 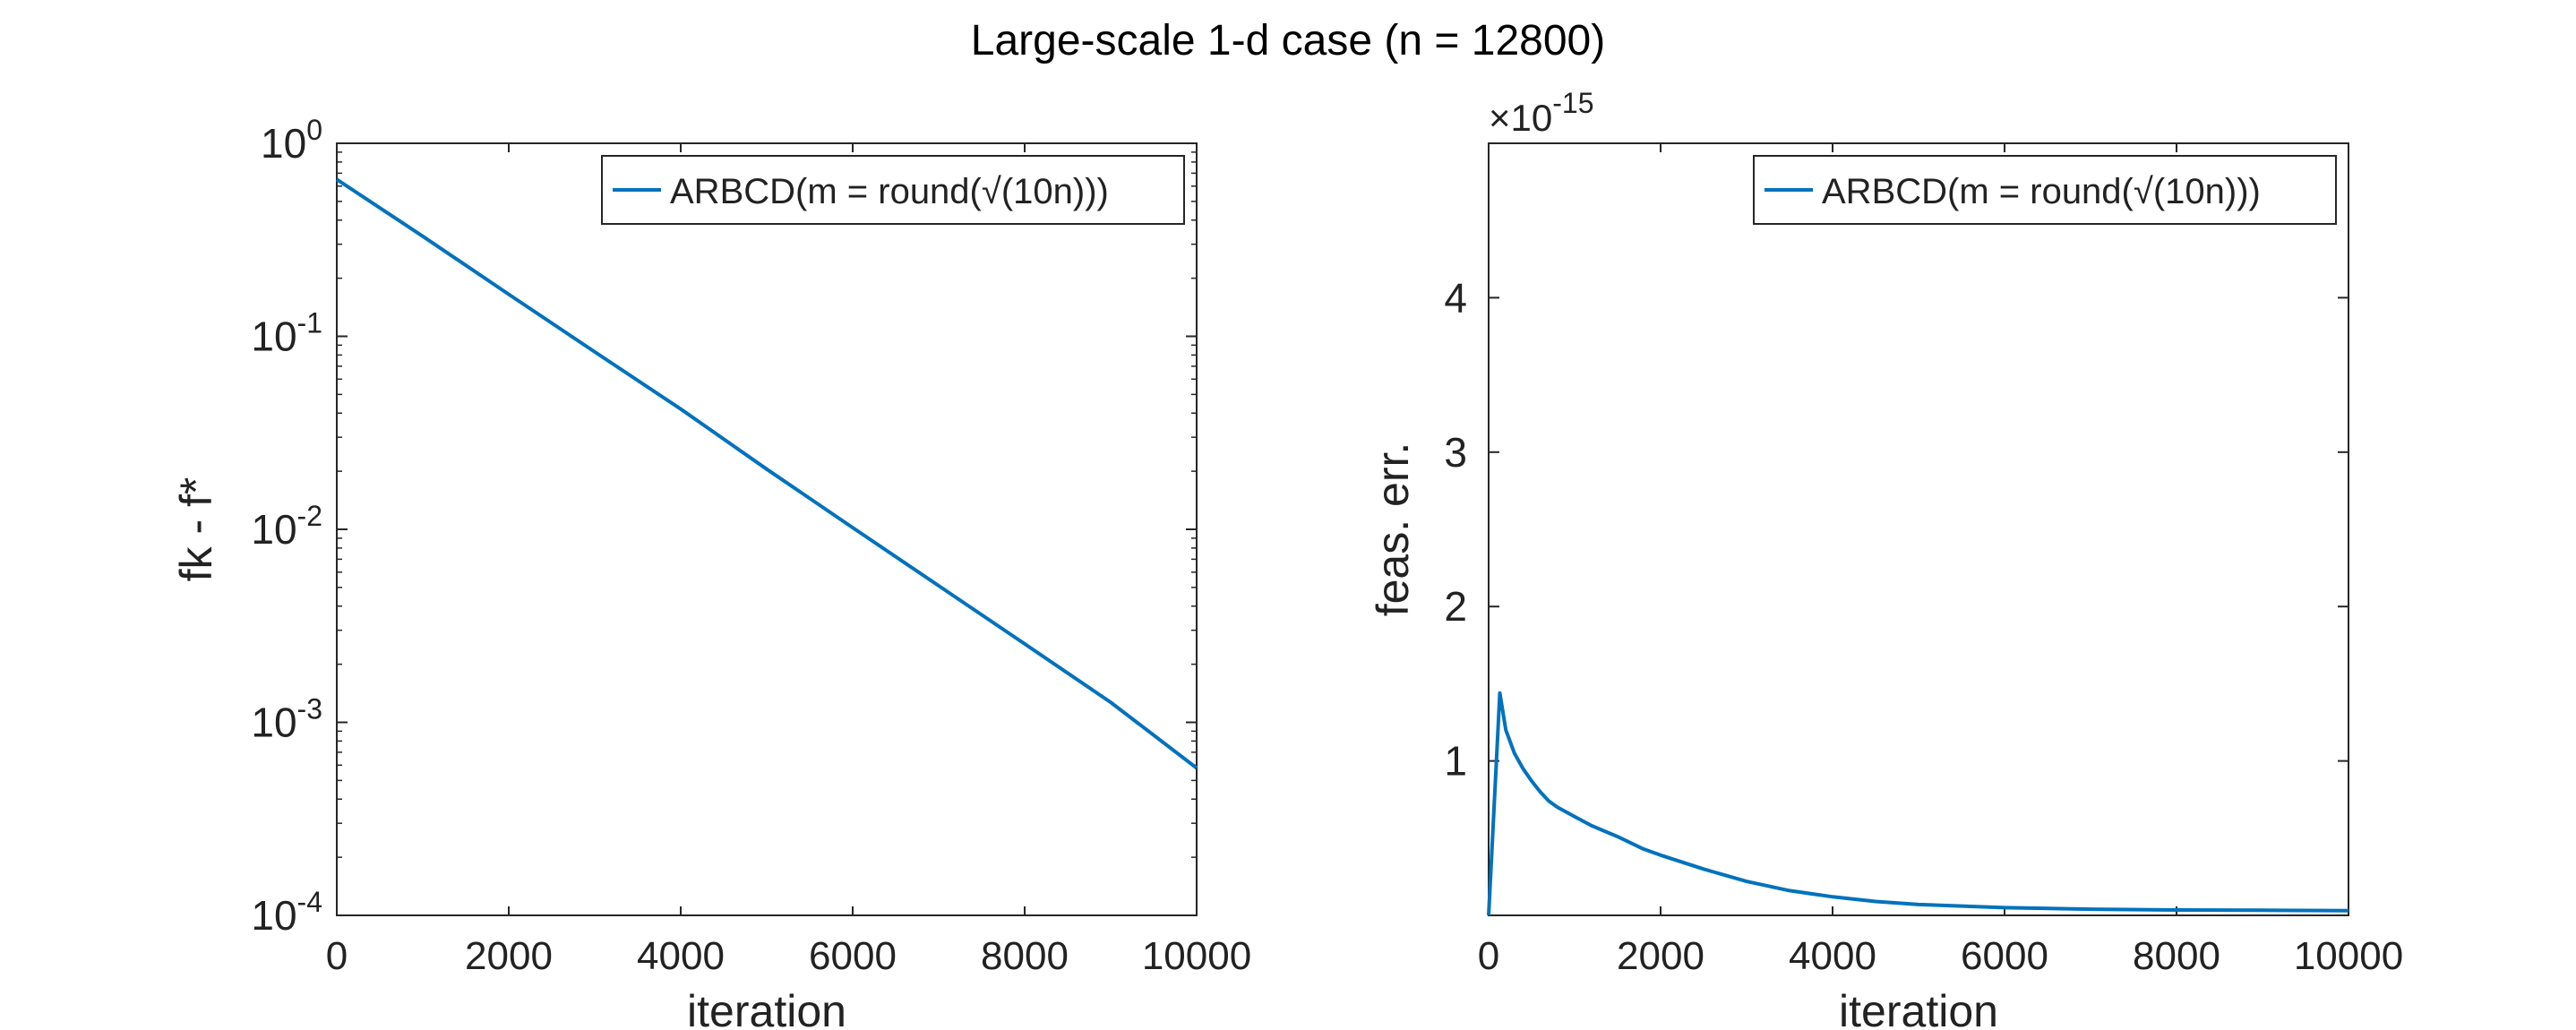 I want to click on y-exponent-label: ×10⁻¹⁵, so click(x=1541, y=113).